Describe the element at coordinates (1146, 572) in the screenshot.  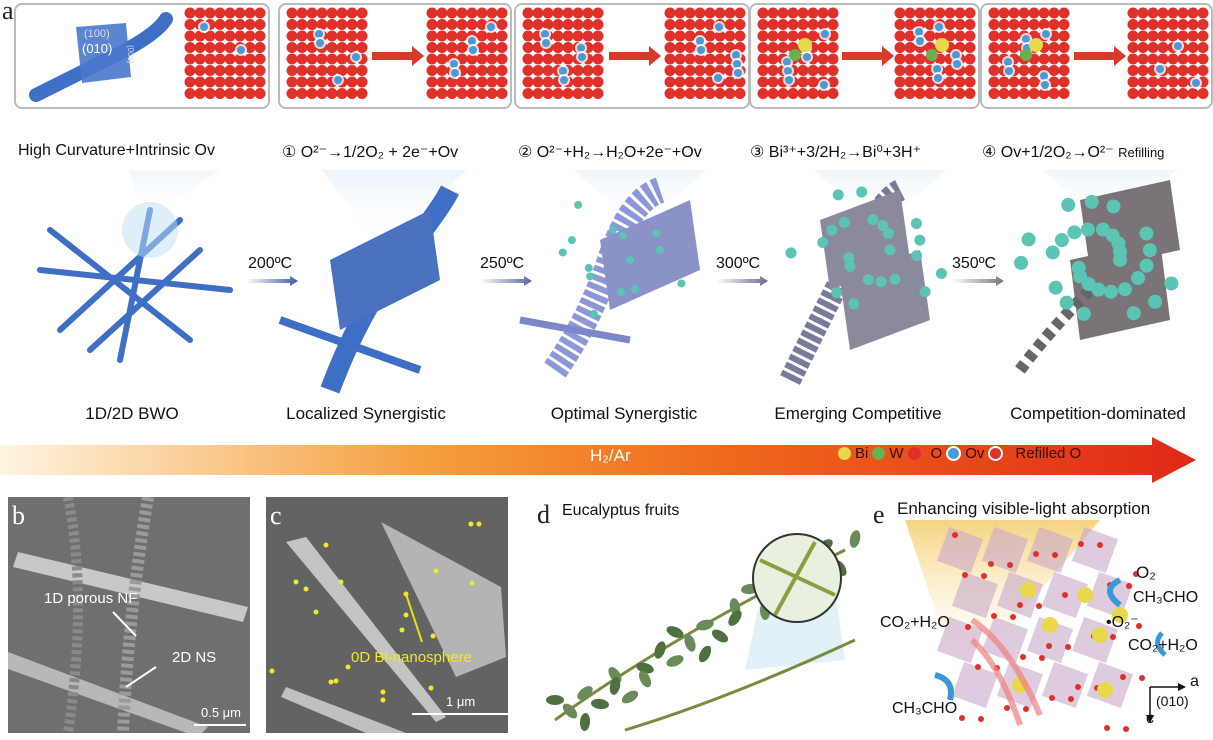
I see `o2-label: O₂` at that location.